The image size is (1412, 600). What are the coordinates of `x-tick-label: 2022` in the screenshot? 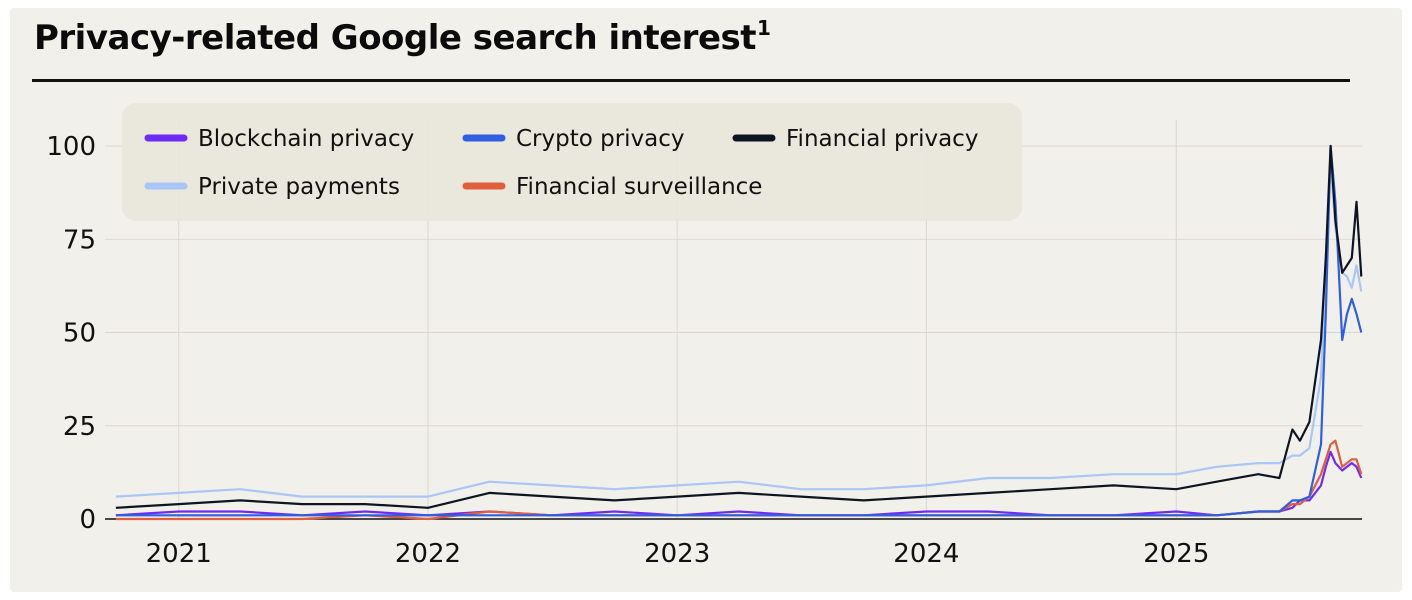 It's located at (428, 554).